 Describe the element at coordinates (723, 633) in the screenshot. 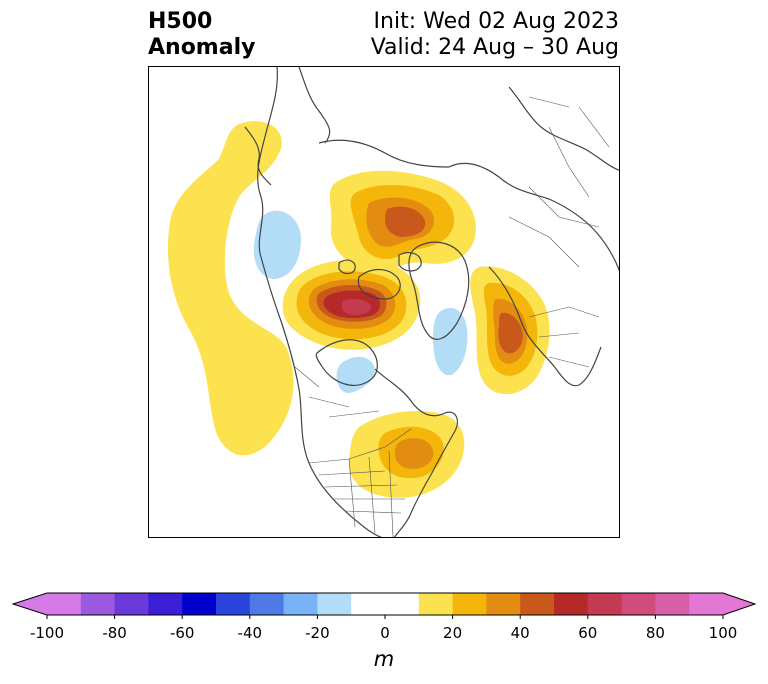

I see `colorbar-tick-label-10: 100` at that location.